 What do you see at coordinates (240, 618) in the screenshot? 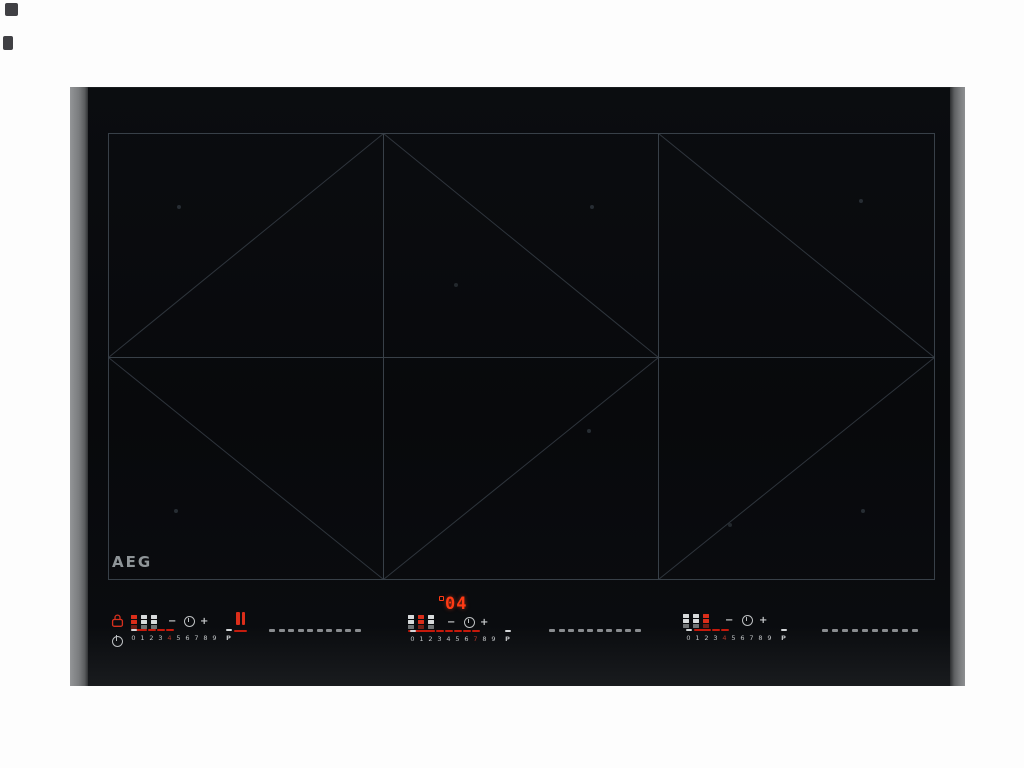
I see `pause-icon` at bounding box center [240, 618].